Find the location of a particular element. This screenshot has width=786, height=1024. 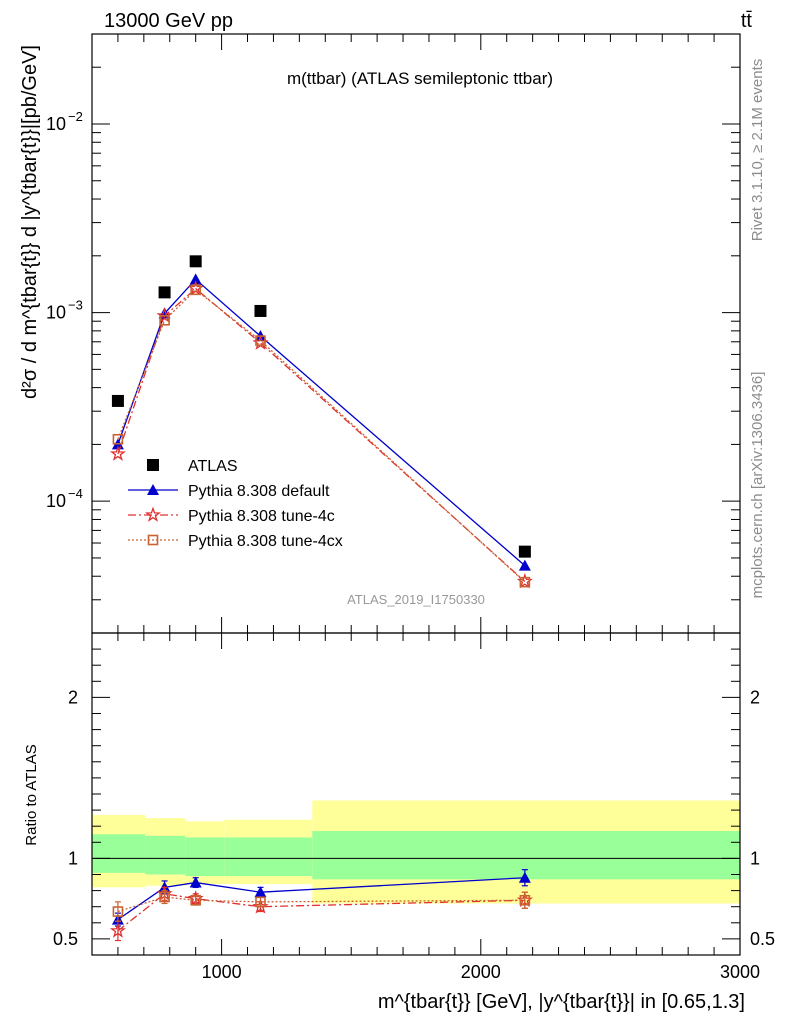

ratio-y-axis-label: Ratio to ATLAS is located at coordinates (31, 794).